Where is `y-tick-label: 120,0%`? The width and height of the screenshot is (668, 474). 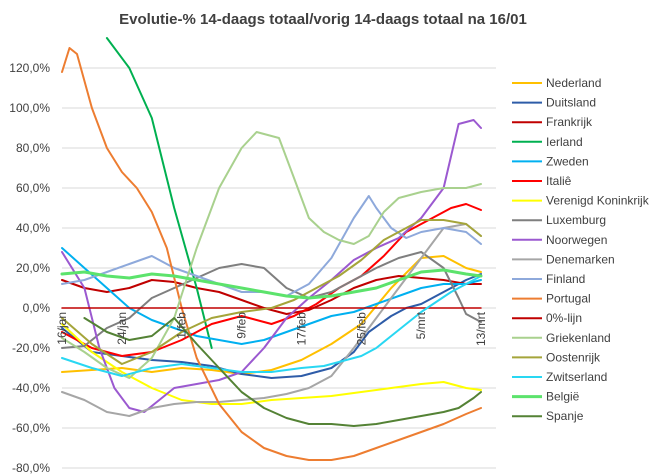
y-tick-label: 120,0% is located at coordinates (29, 68).